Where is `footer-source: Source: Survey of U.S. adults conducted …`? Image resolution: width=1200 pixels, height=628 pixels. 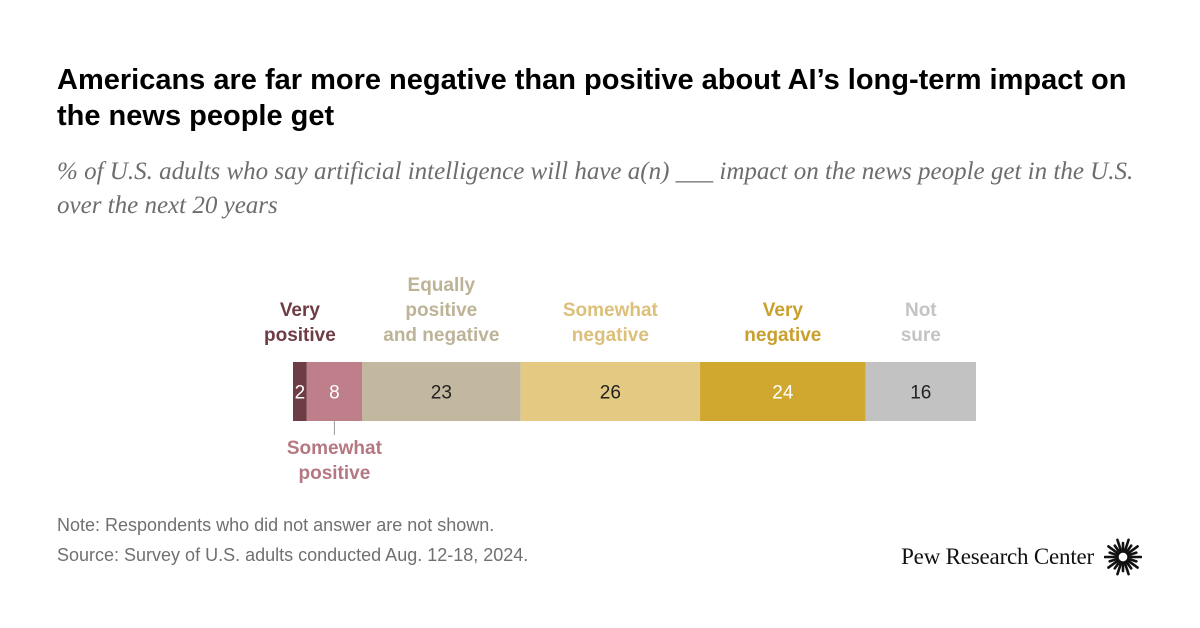 footer-source: Source: Survey of U.S. adults conducted … is located at coordinates (293, 555).